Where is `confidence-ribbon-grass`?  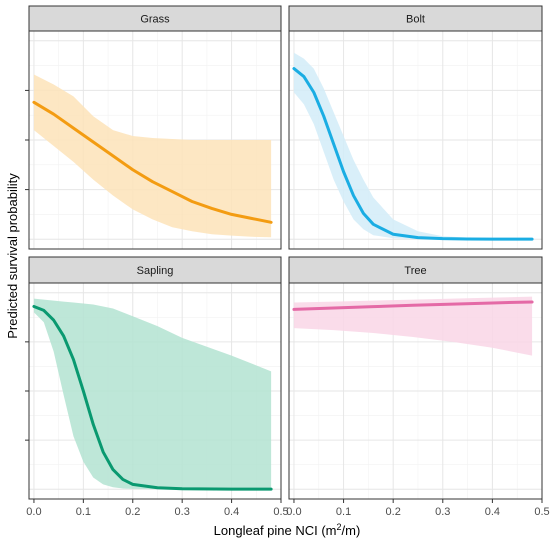 confidence-ribbon-grass is located at coordinates (152, 156).